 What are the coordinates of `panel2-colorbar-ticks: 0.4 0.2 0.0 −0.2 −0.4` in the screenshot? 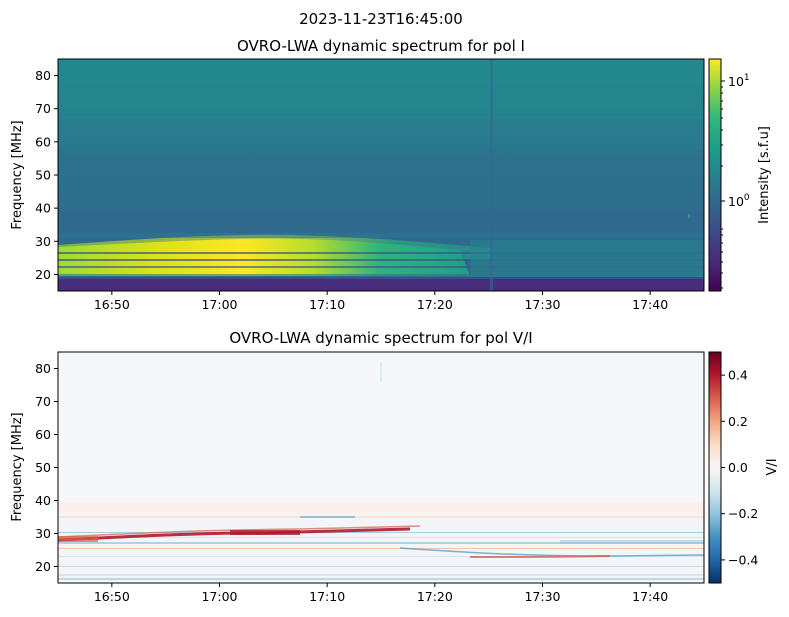 It's located at (739, 467).